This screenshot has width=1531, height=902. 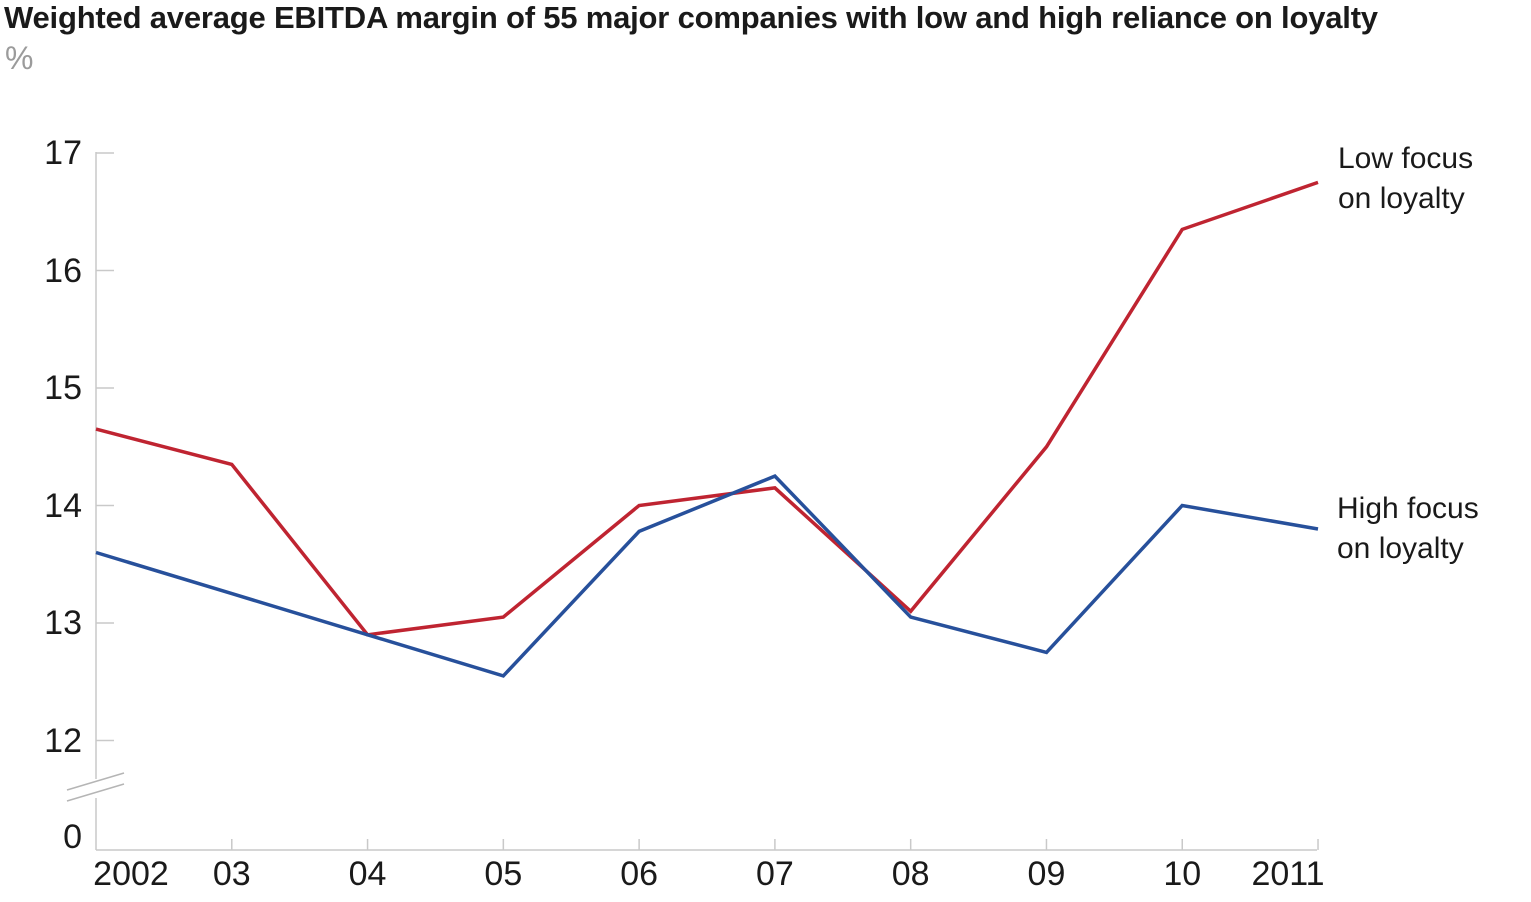 I want to click on x-tick-label-2011: 2011, so click(x=1288, y=874).